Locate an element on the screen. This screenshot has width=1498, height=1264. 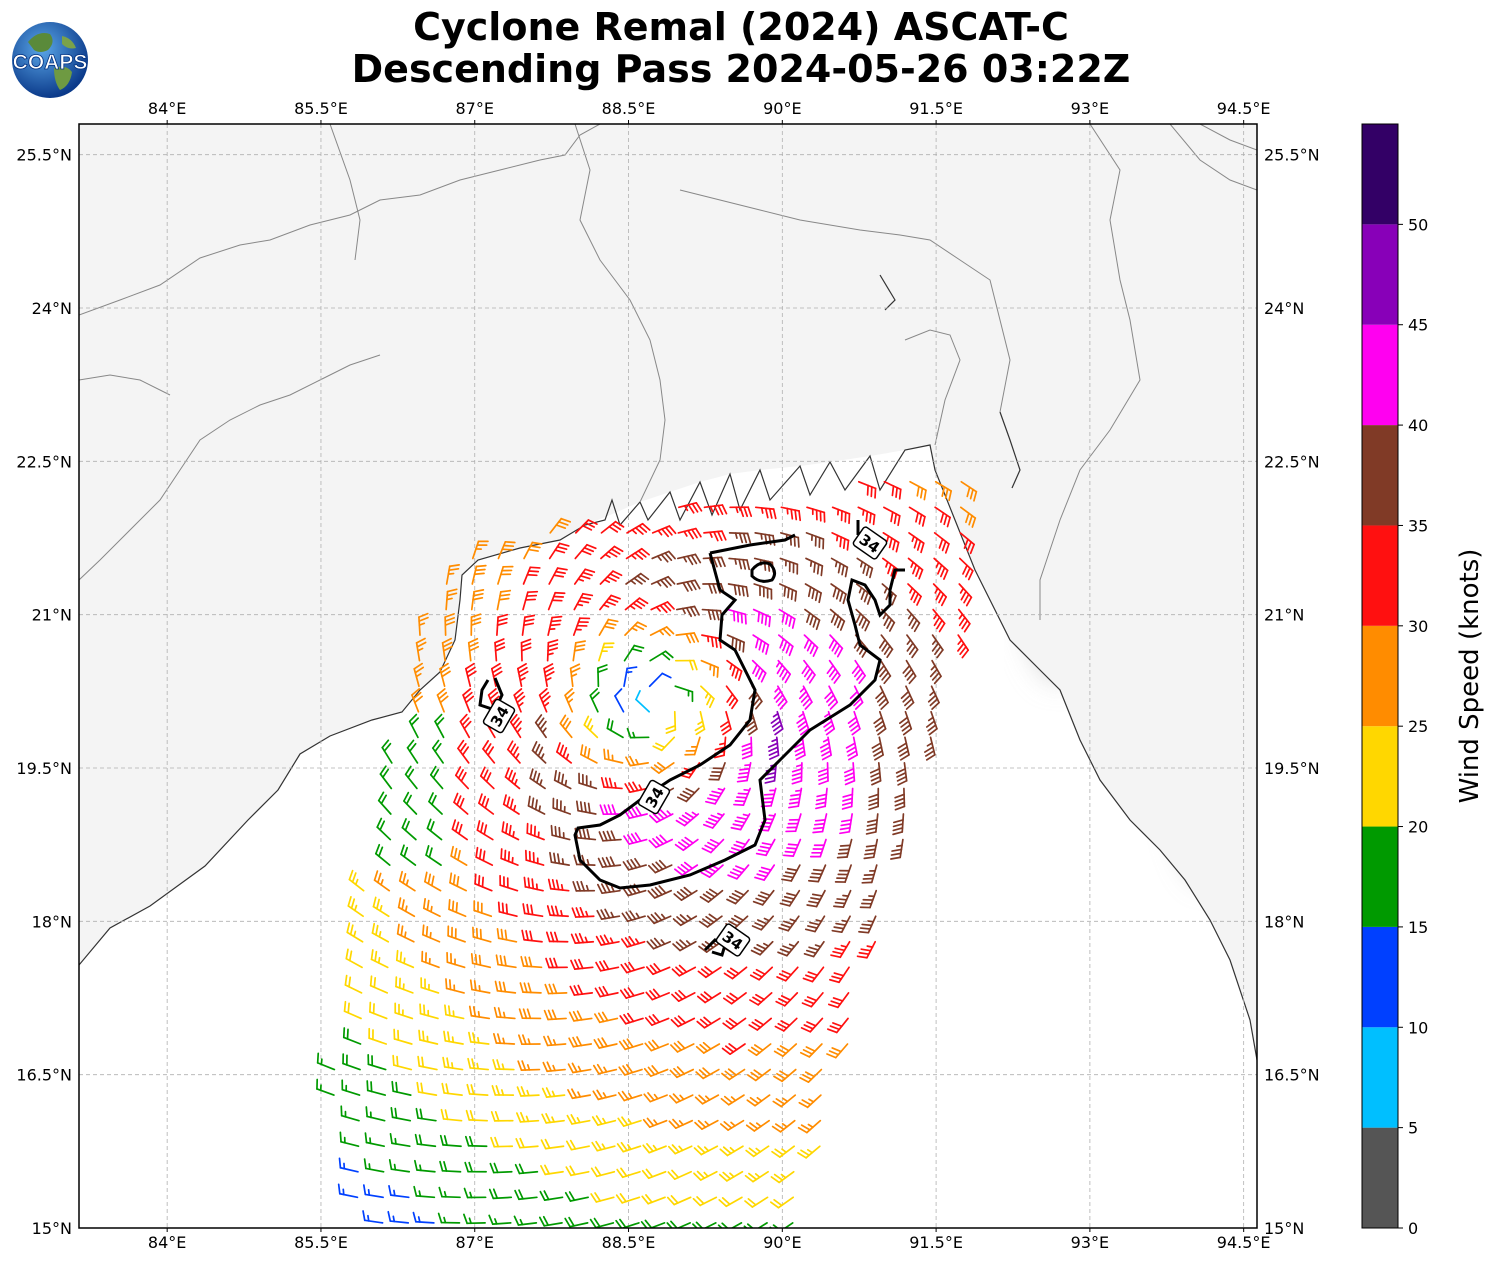
lat-tick-label-left: 15°N is located at coordinates (52, 1228).